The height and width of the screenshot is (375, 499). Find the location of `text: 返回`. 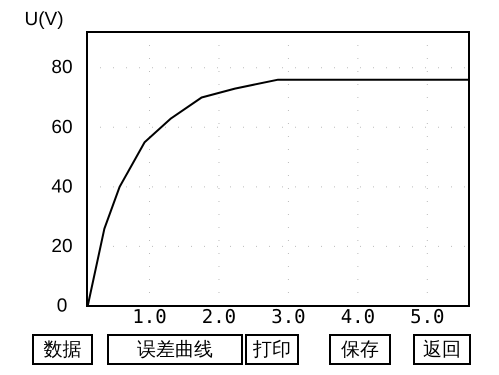

text: 返回 is located at coordinates (442, 350).